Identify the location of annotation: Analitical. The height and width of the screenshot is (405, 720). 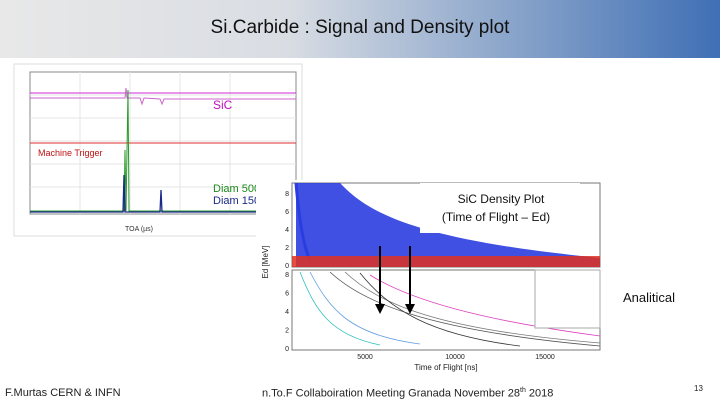
(649, 297).